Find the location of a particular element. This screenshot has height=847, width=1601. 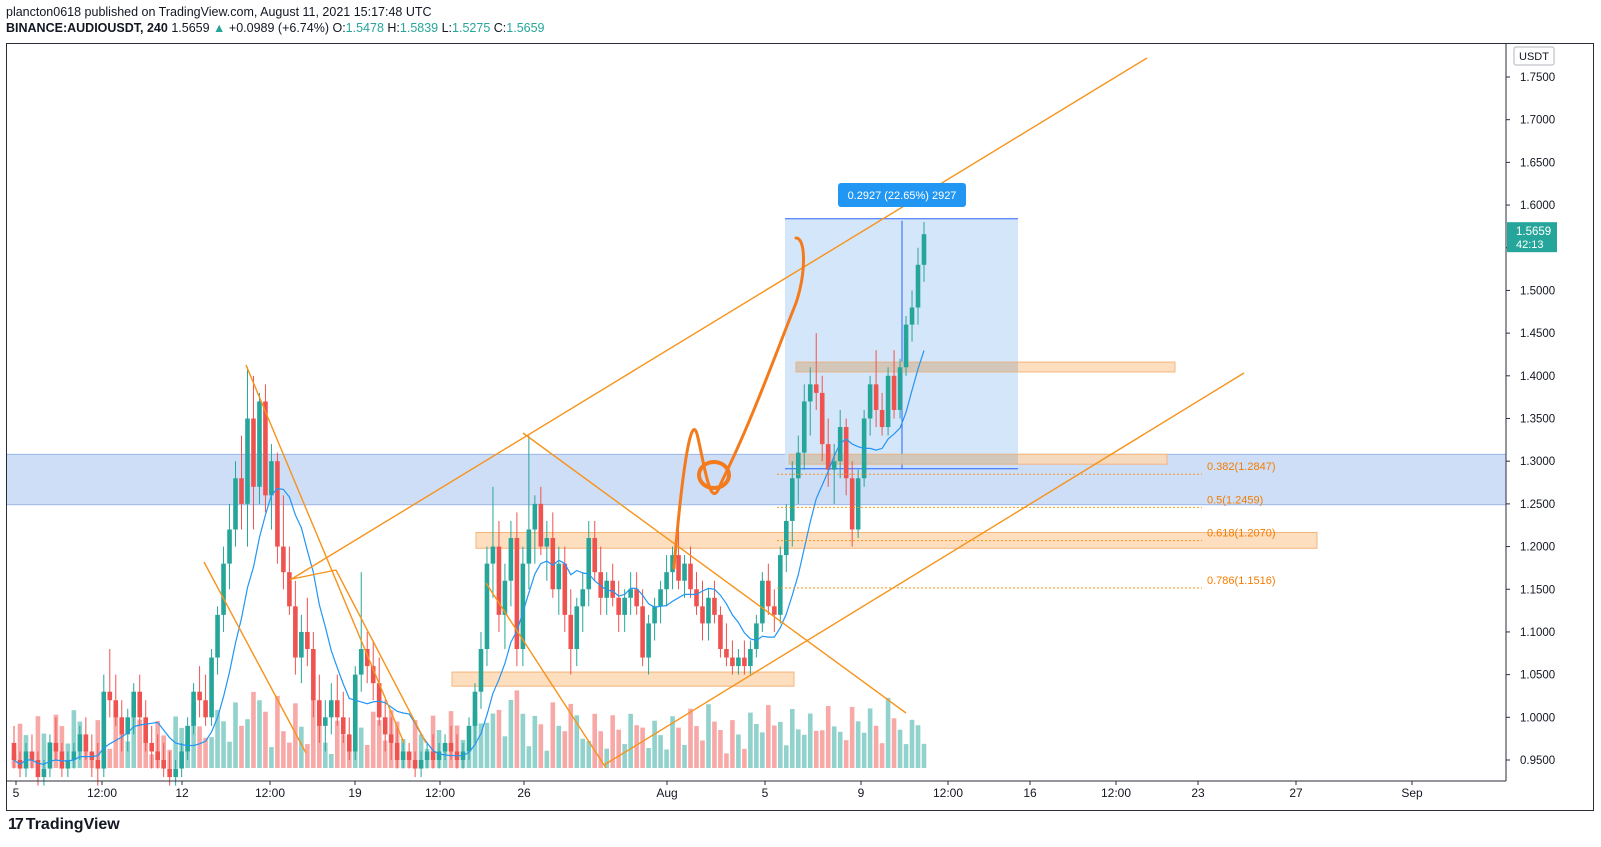

symbol-name: BINANCE:AUDIOUSDT, 240 is located at coordinates (87, 28).